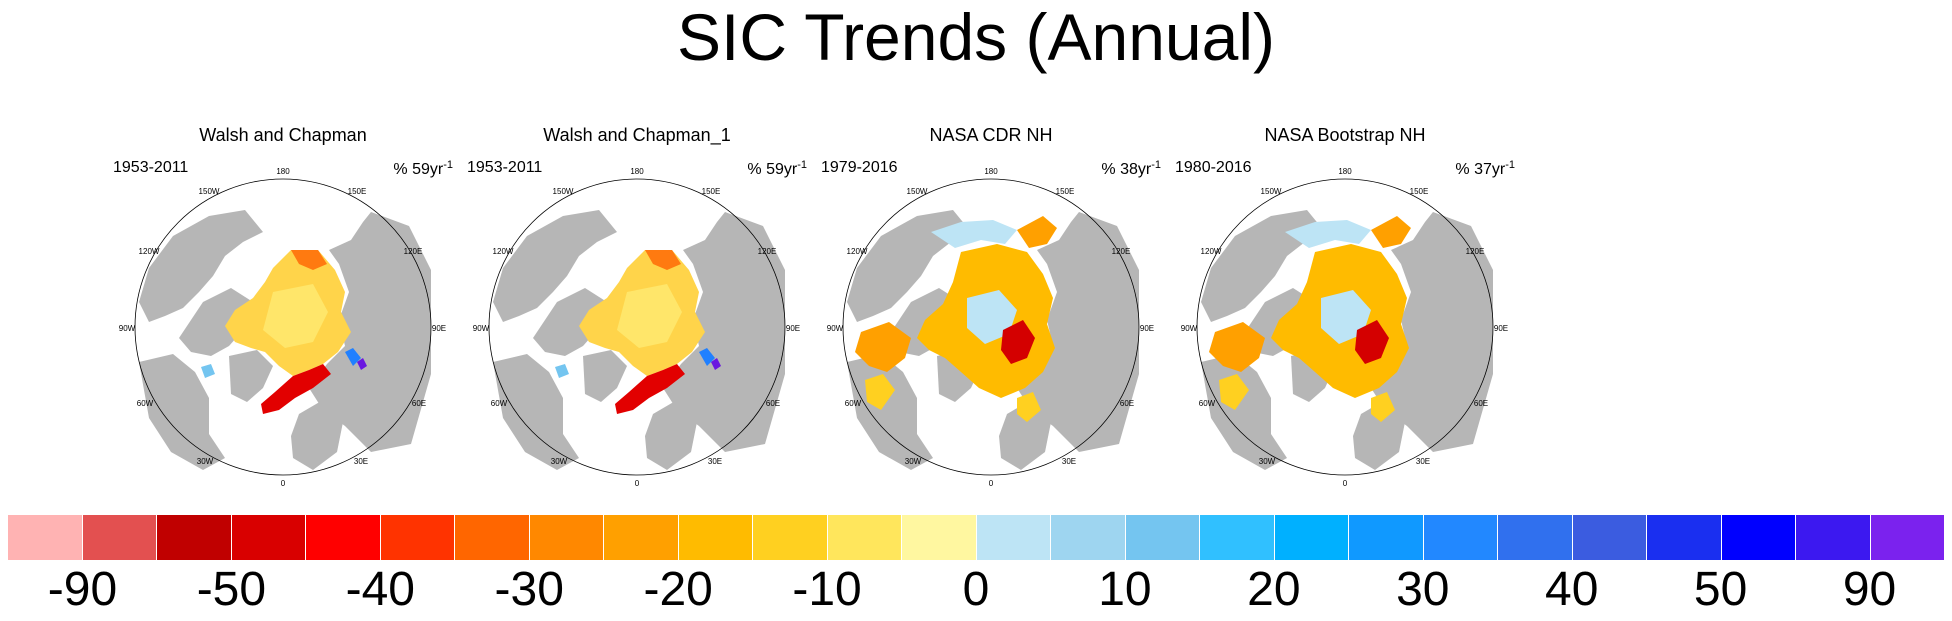 The image size is (1952, 621). What do you see at coordinates (678, 589) in the screenshot?
I see `colorbar-label: -20` at bounding box center [678, 589].